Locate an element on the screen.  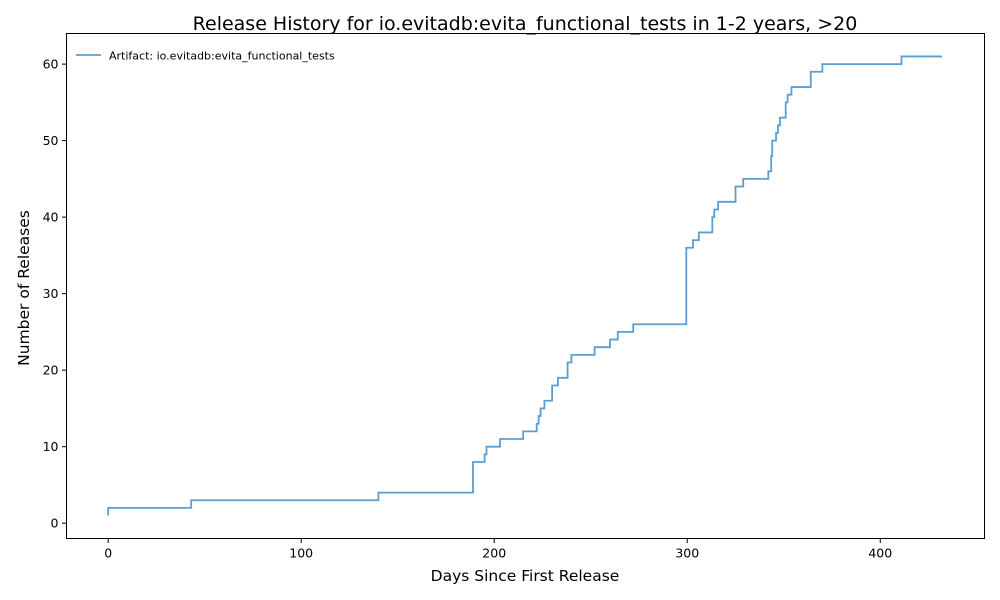
y-tick-label: 60 is located at coordinates (51, 64).